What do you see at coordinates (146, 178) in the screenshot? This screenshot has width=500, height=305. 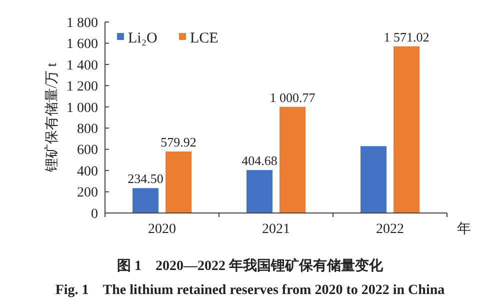 I see `data-label: 234.50` at bounding box center [146, 178].